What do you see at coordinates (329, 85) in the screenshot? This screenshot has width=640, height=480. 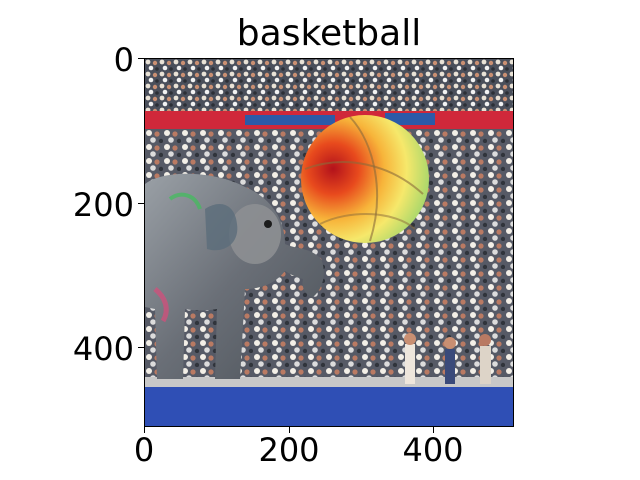 I see `upper-crowd` at bounding box center [329, 85].